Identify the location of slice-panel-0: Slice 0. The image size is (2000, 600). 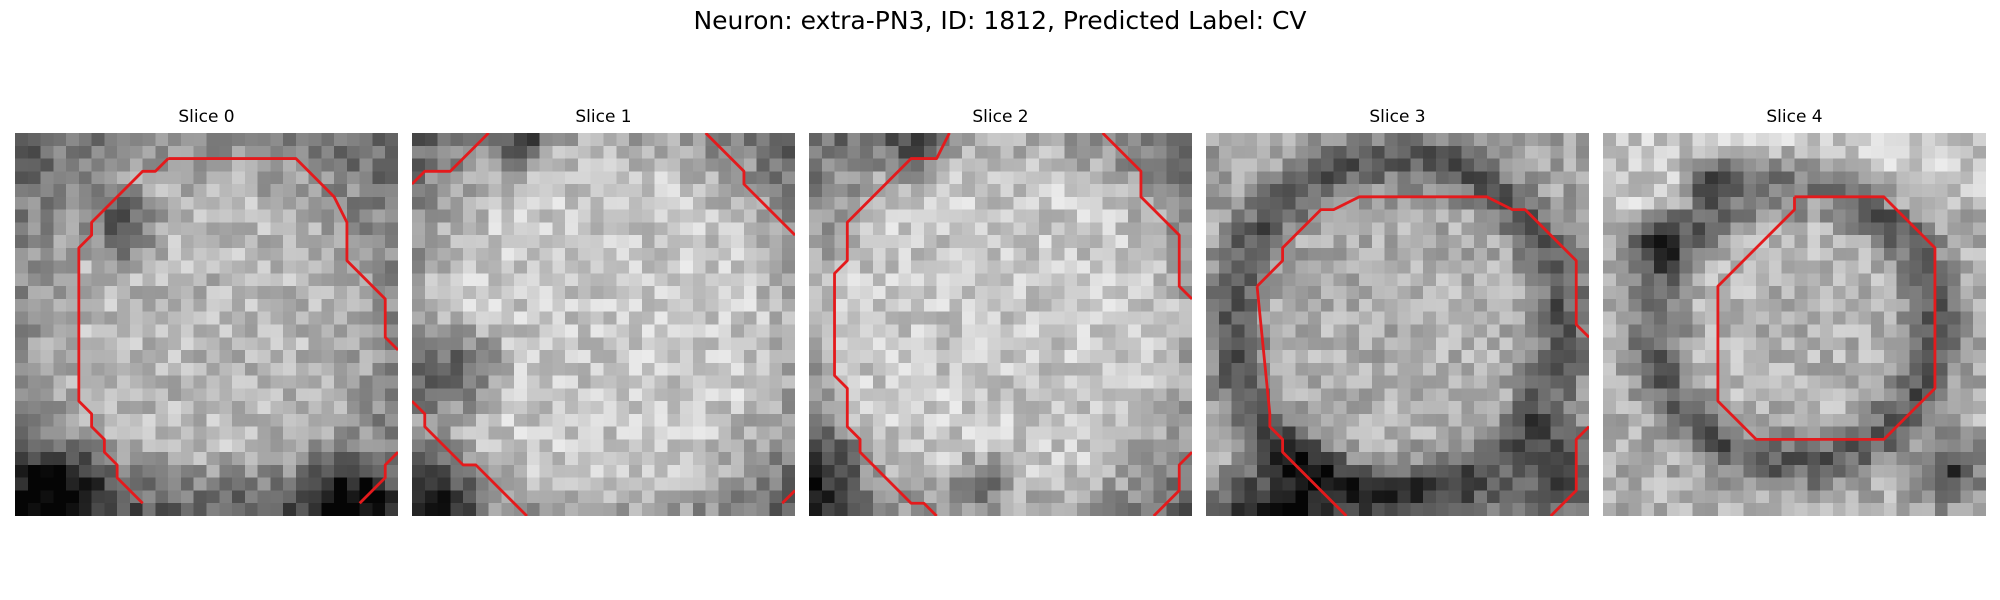
(206, 311).